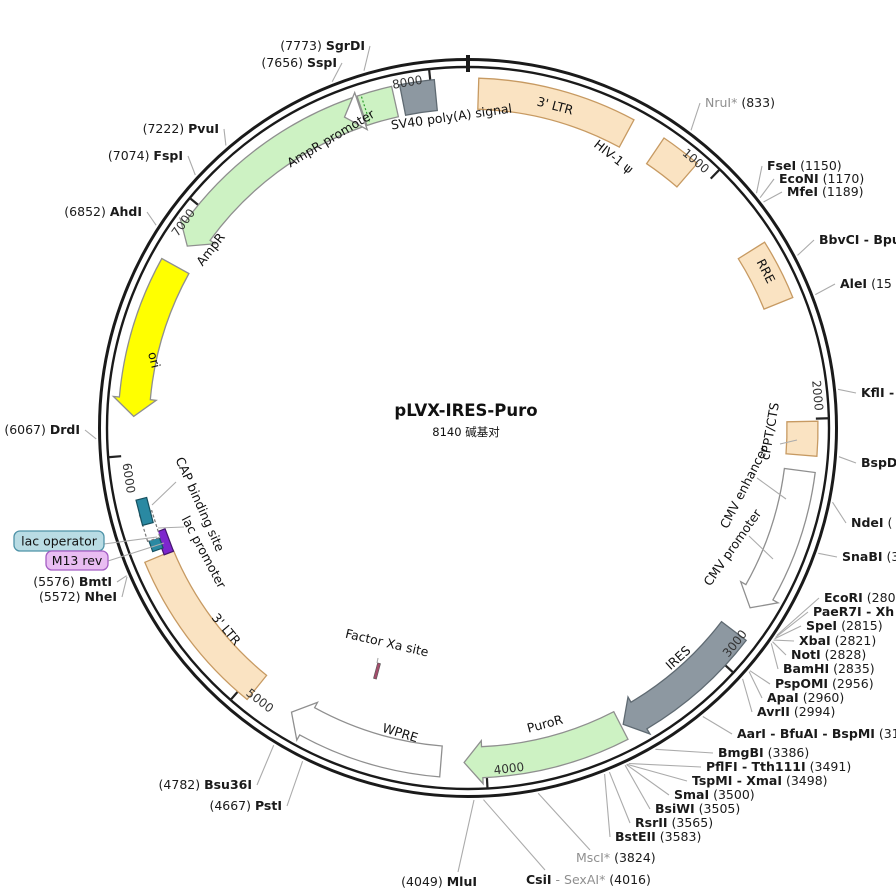 The width and height of the screenshot is (896, 896). Describe the element at coordinates (367, 58) in the screenshot. I see `enzyme-leader-sgrdi` at that location.